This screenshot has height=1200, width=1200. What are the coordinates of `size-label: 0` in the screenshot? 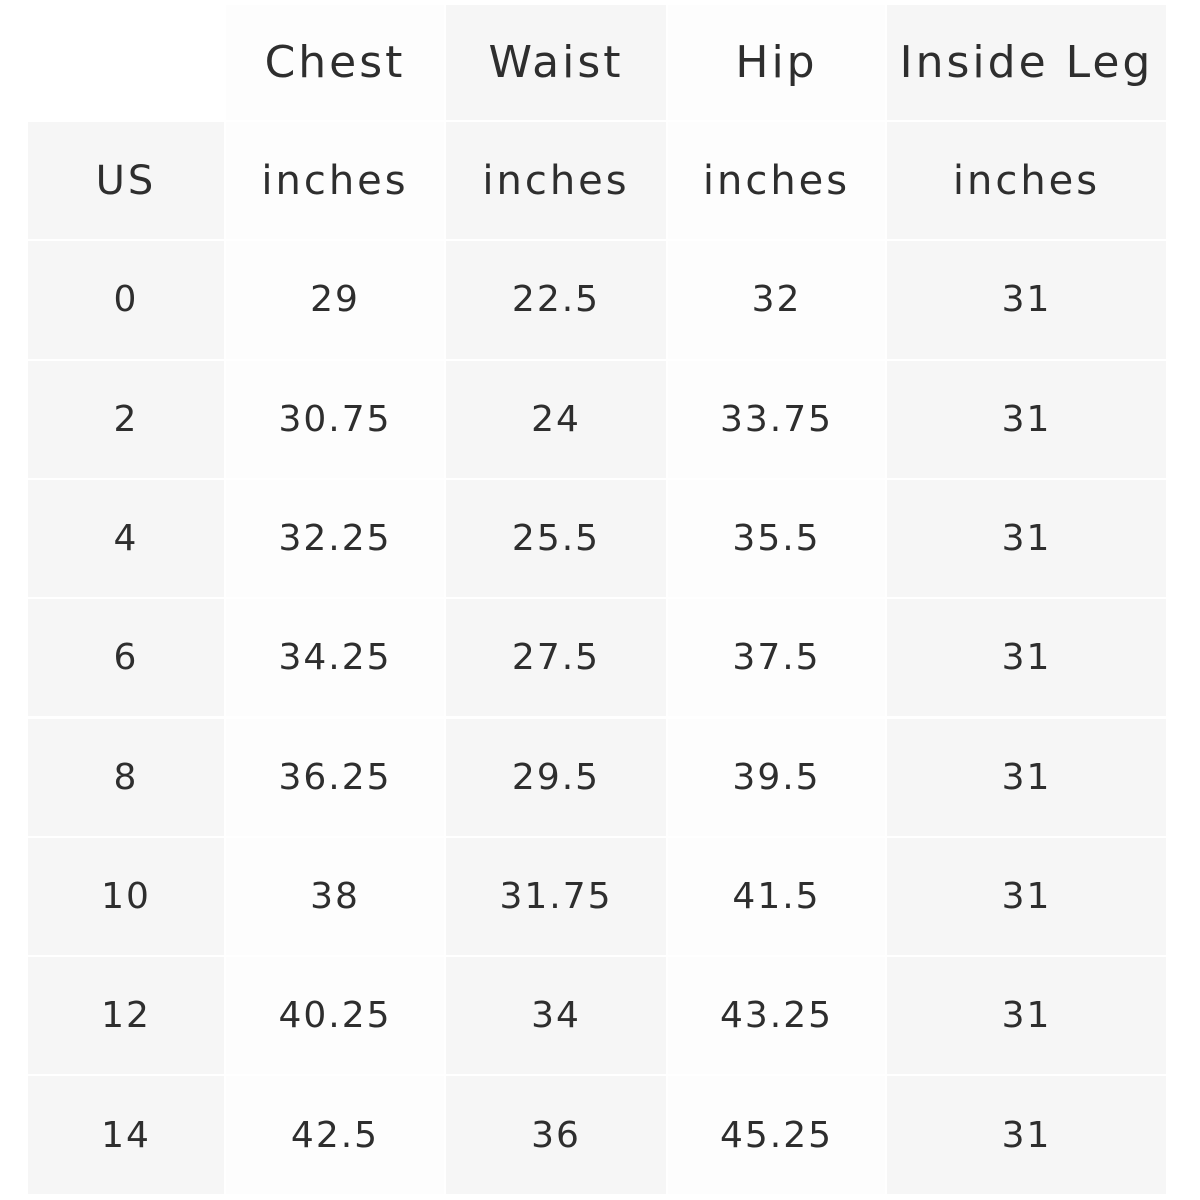 It's located at (127, 301).